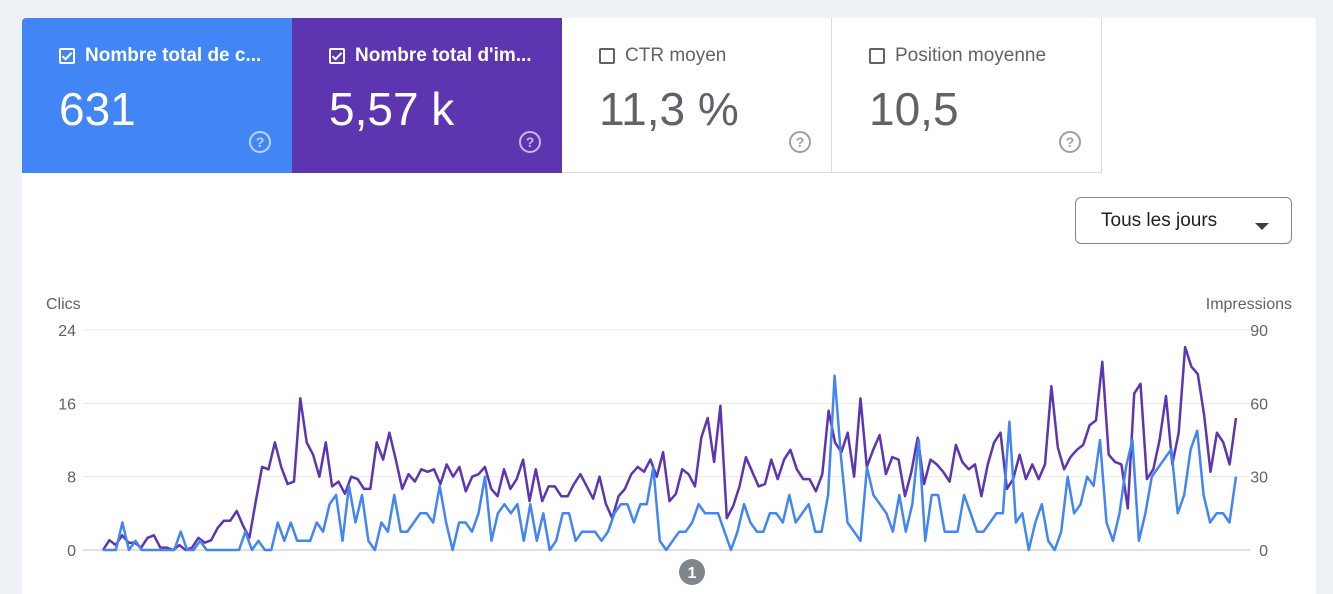  What do you see at coordinates (67, 331) in the screenshot?
I see `y-tick-label-left: 24` at bounding box center [67, 331].